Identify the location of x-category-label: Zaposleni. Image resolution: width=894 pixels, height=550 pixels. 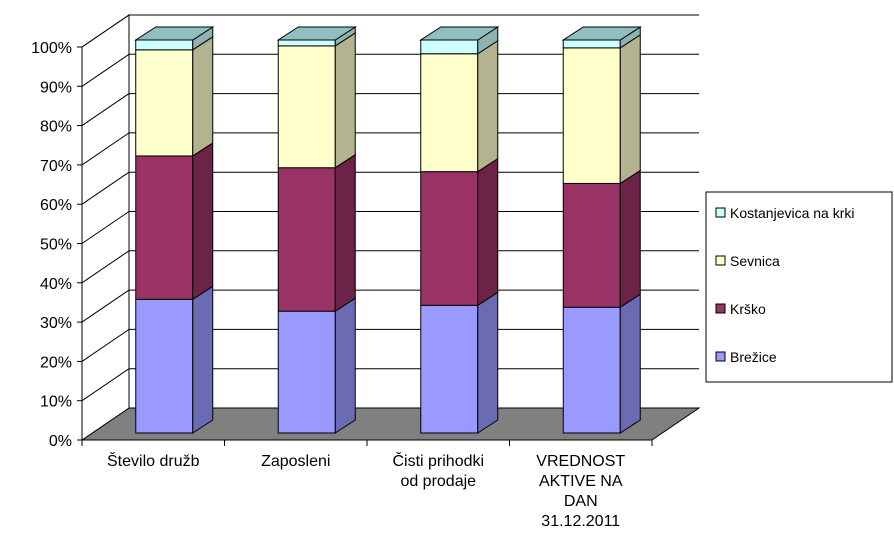
(295, 461).